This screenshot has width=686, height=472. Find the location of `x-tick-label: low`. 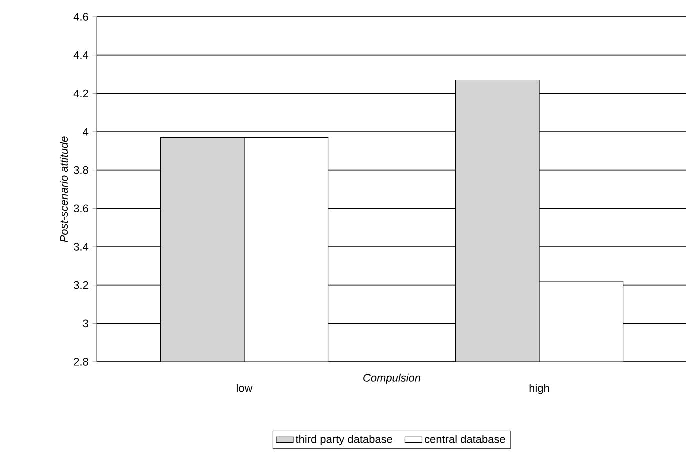

x-tick-label: low is located at coordinates (244, 388).